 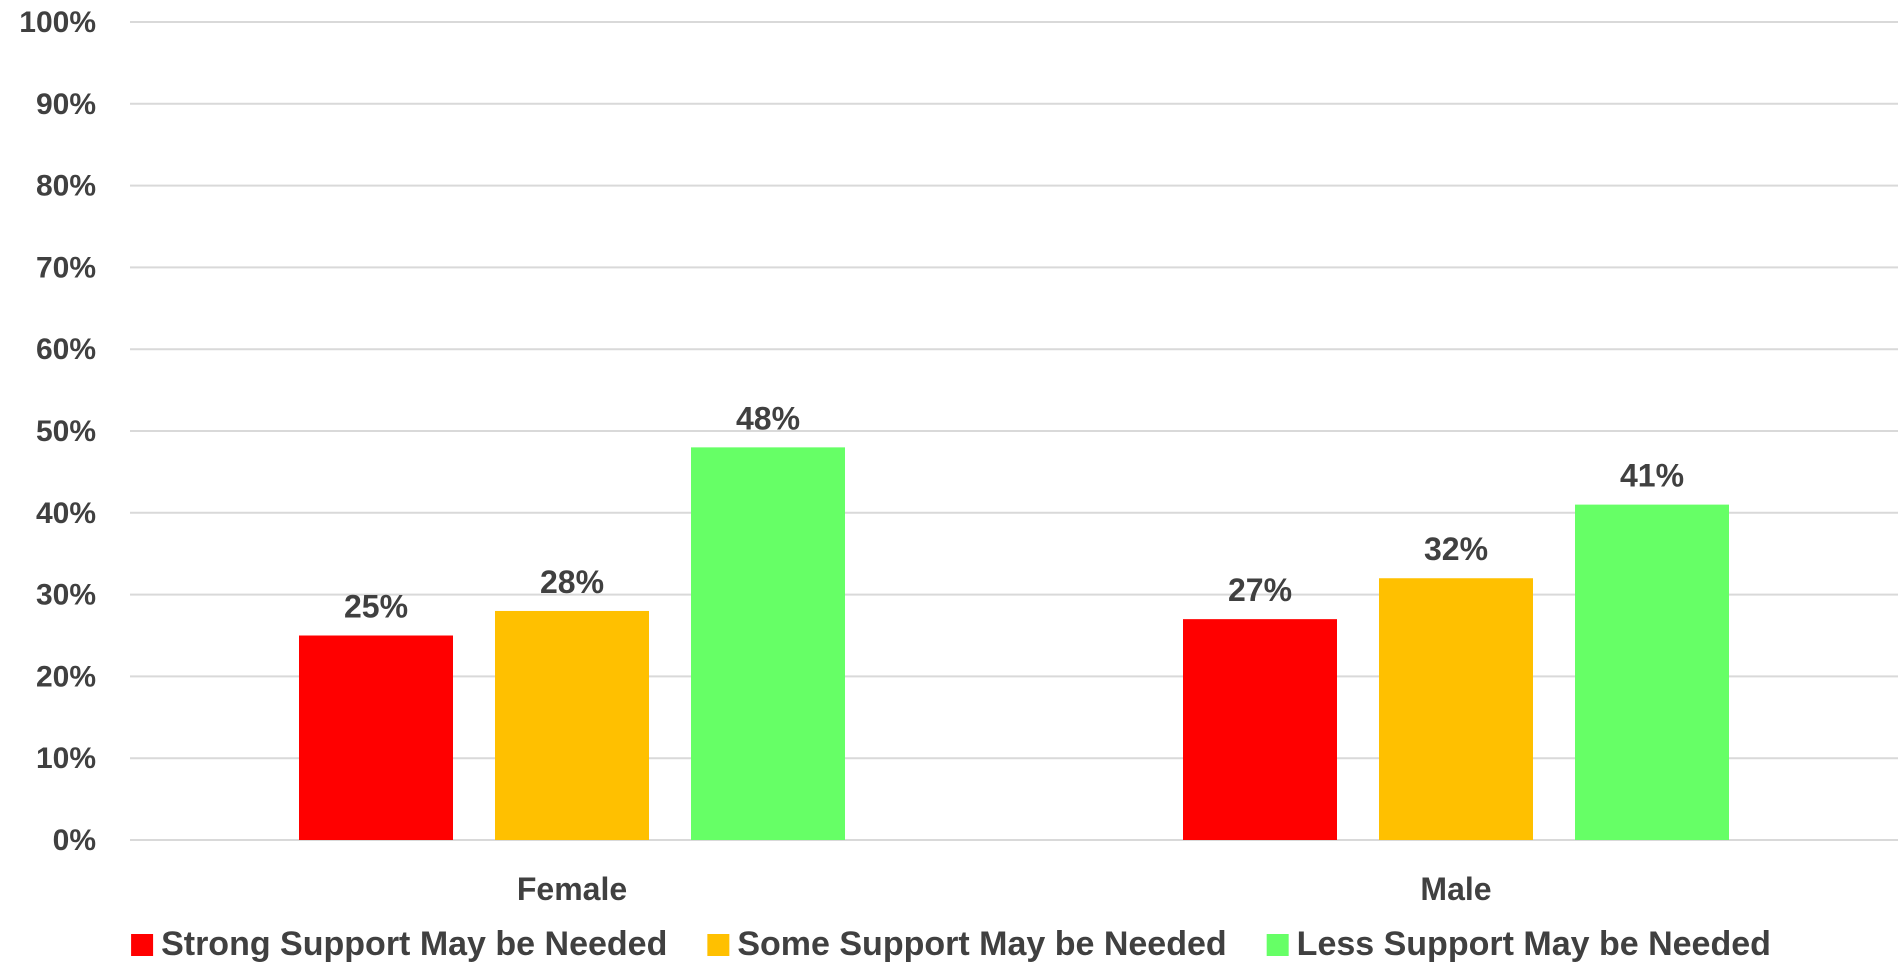 What do you see at coordinates (66, 349) in the screenshot?
I see `y-tick-label: 60%` at bounding box center [66, 349].